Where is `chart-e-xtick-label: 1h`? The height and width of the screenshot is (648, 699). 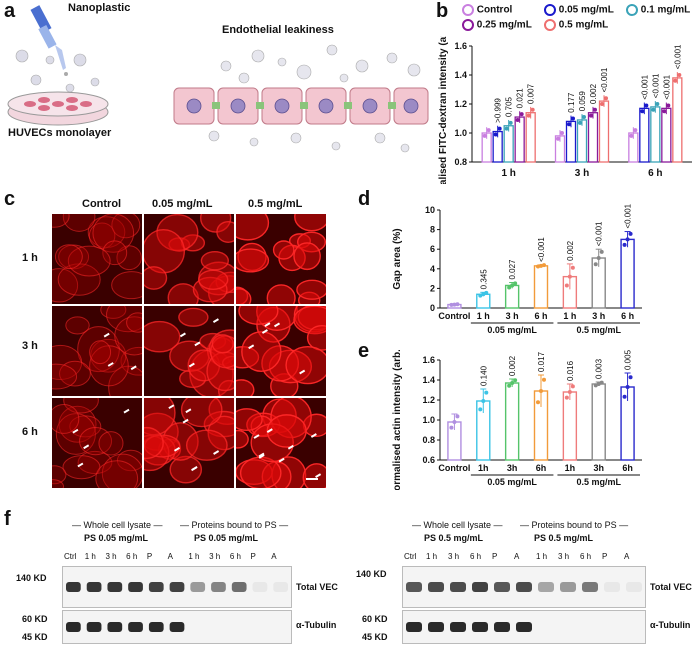
chart-e-xtick-label: 1h is located at coordinates (483, 468).